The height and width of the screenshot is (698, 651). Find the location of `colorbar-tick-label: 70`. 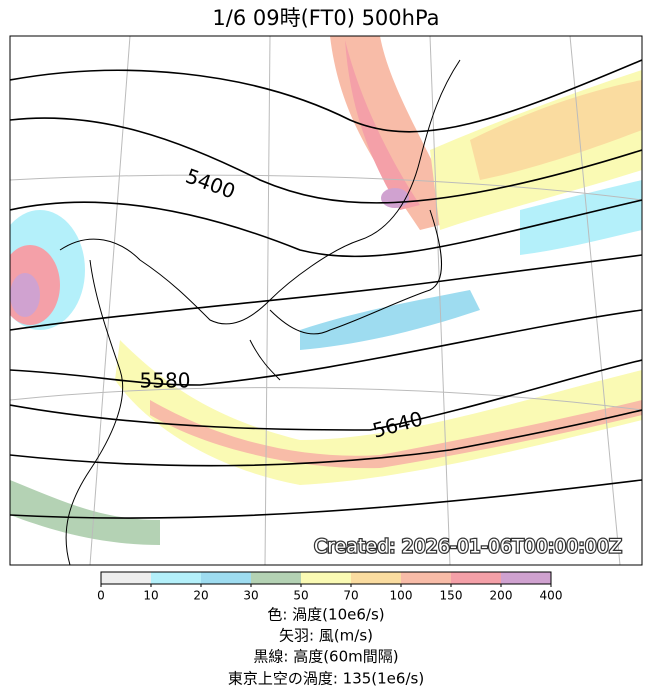

colorbar-tick-label: 70 is located at coordinates (350, 596).